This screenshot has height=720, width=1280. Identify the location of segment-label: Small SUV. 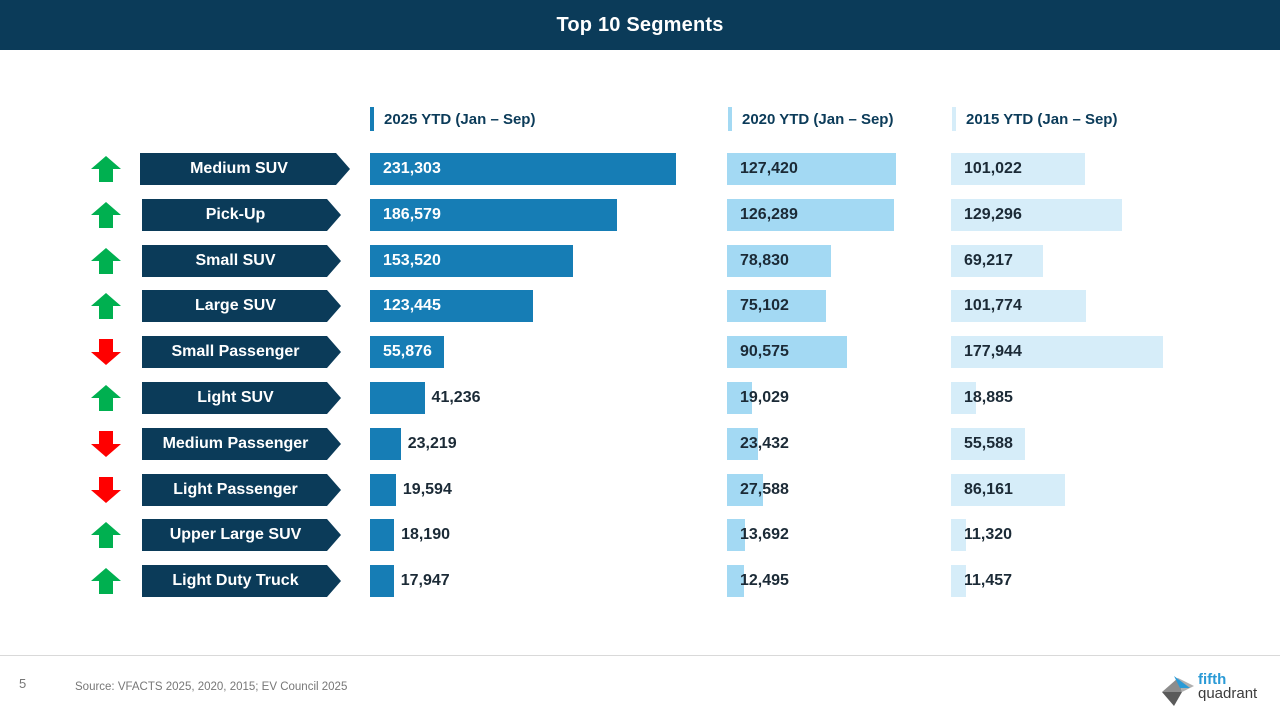
(241, 261).